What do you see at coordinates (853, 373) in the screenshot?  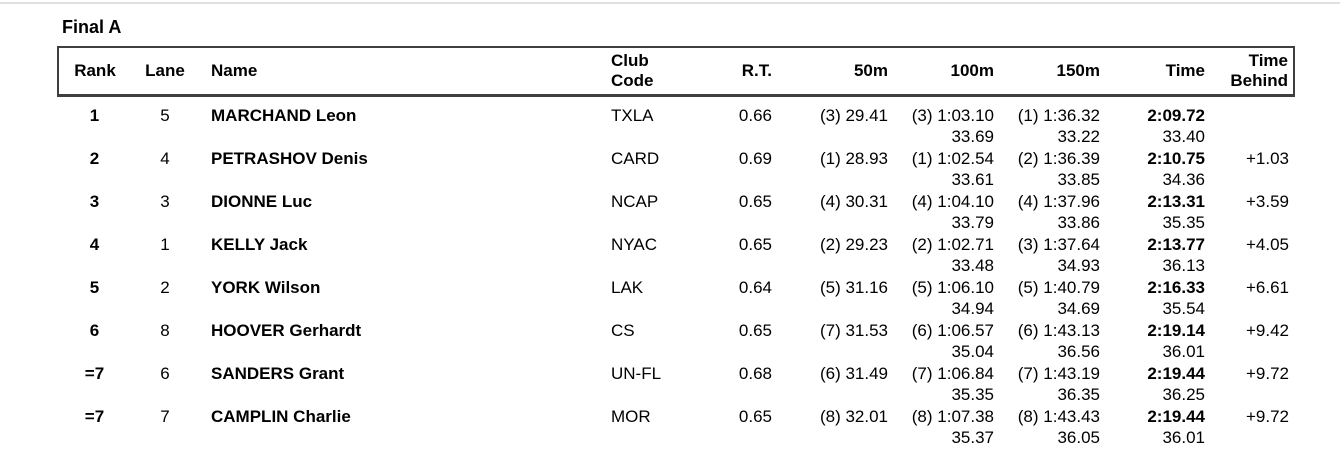 I see `split-50m: (6) 31.49` at bounding box center [853, 373].